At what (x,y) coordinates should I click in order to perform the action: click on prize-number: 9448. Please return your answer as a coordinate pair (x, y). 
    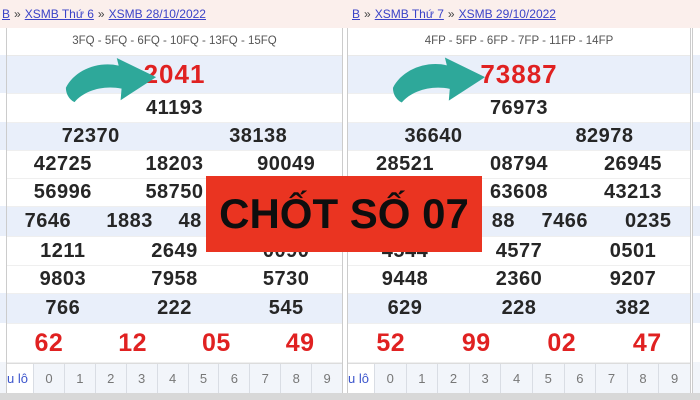
    Looking at the image, I should click on (405, 279).